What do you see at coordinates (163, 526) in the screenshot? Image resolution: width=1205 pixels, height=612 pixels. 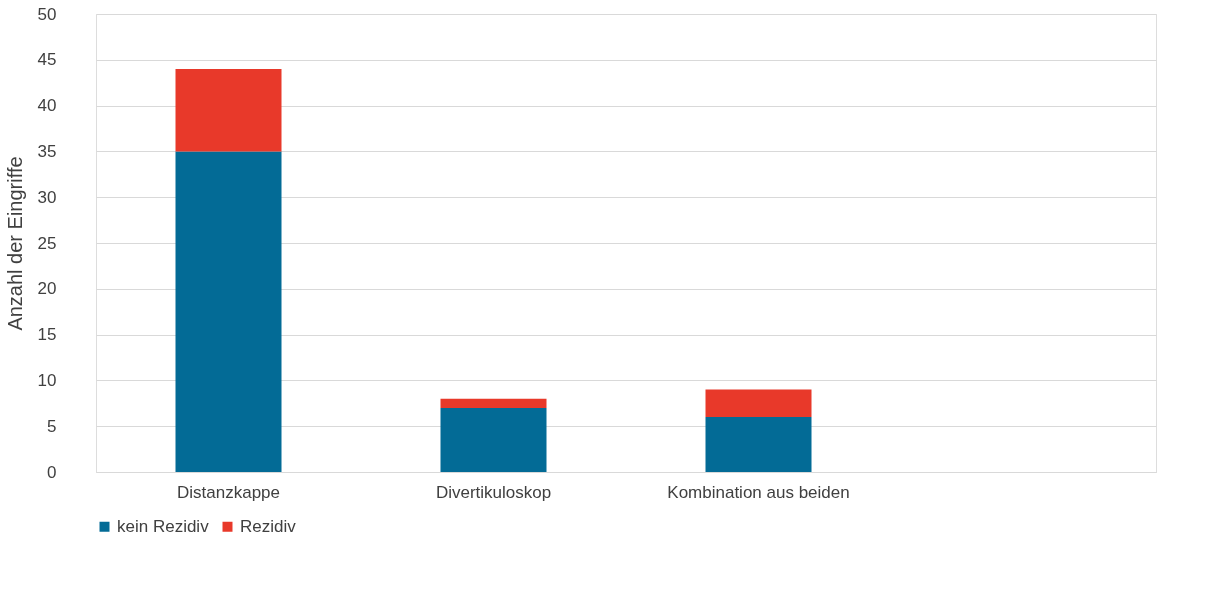 I see `legend-label: kein Rezidiv` at bounding box center [163, 526].